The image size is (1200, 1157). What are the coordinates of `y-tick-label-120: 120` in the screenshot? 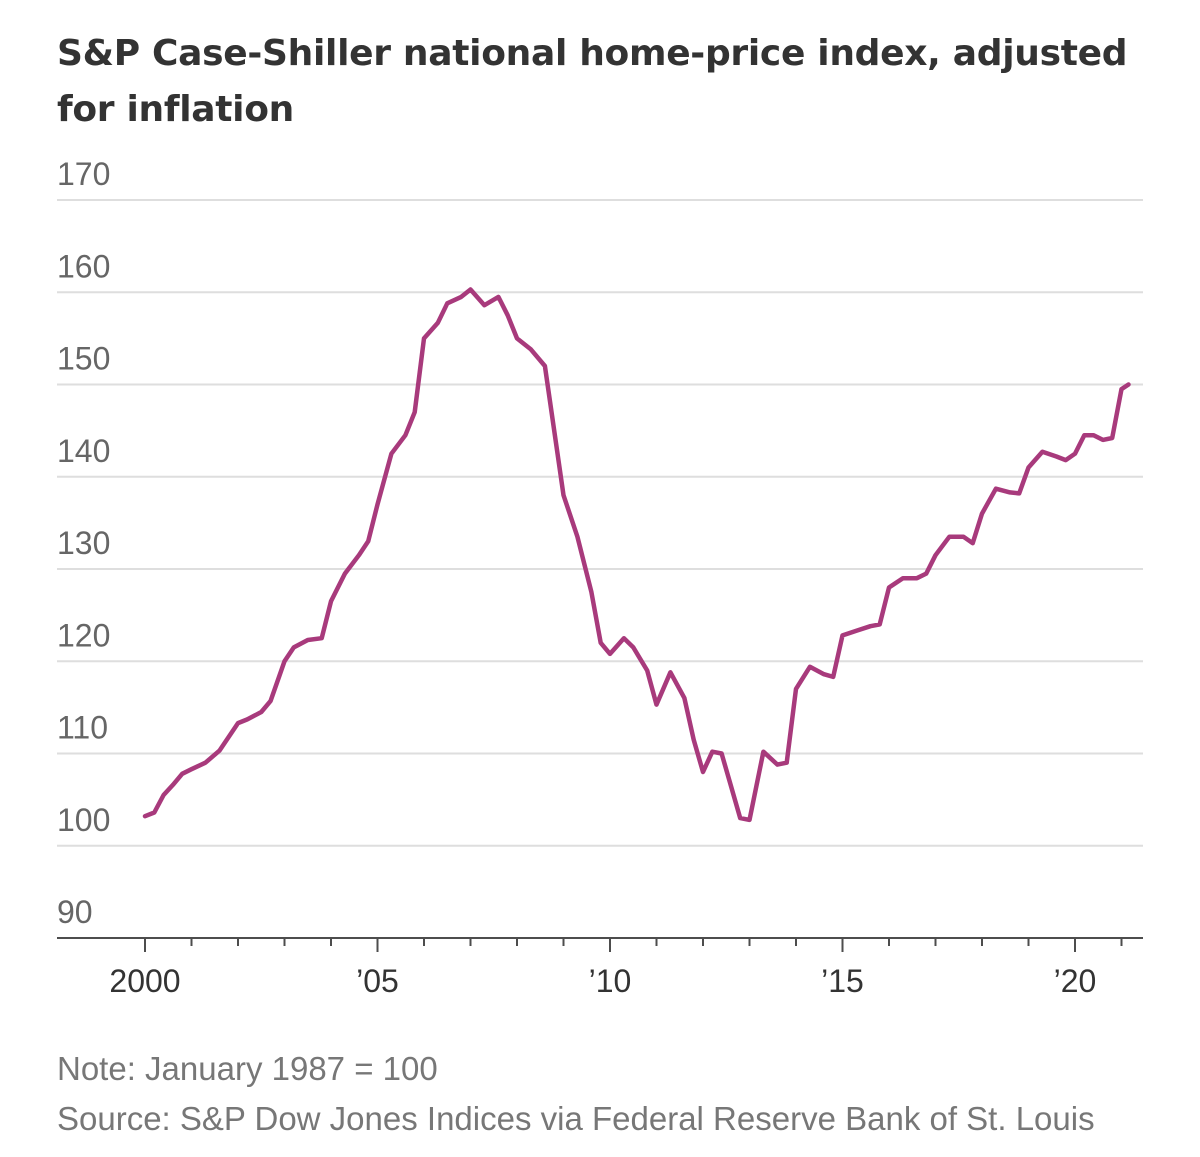 It's located at (83, 635).